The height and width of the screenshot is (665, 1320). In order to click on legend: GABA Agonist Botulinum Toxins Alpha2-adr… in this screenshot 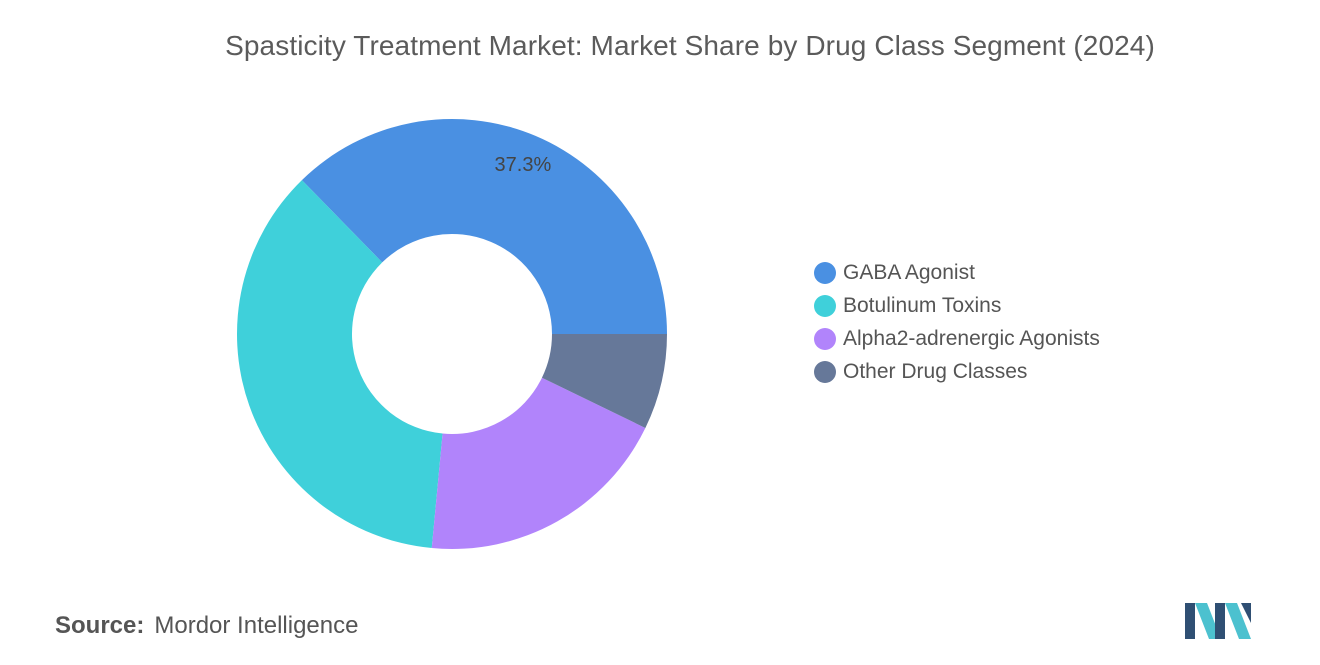, I will do `click(957, 322)`.